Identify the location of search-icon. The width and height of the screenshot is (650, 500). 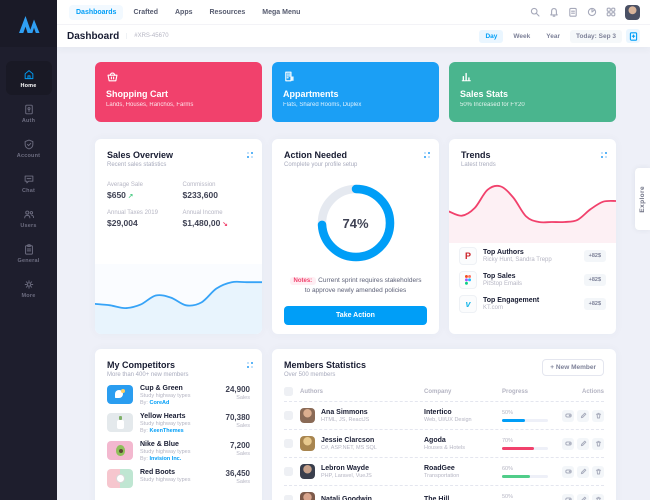
(535, 12).